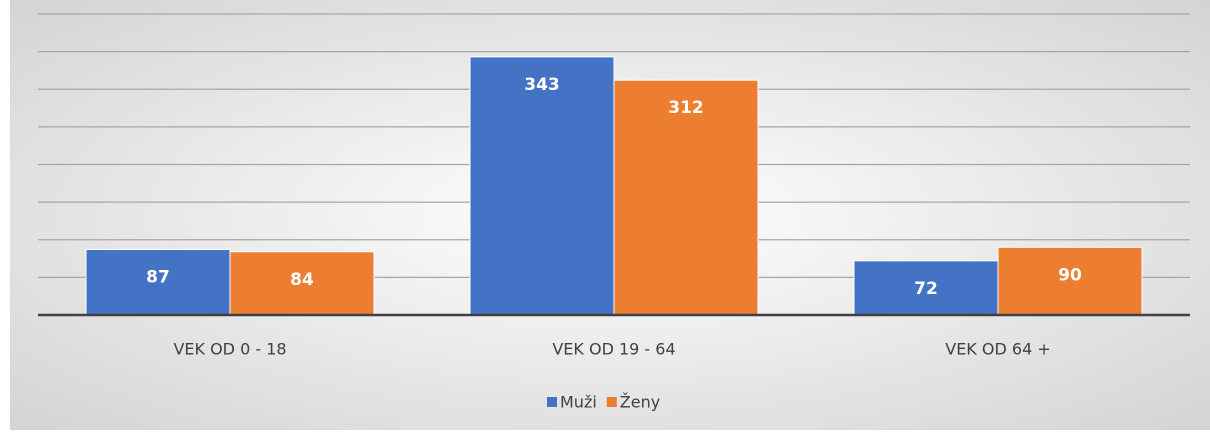 The image size is (1210, 433). What do you see at coordinates (997, 349) in the screenshot?
I see `x-tick-label: VEK OD 64 +` at bounding box center [997, 349].